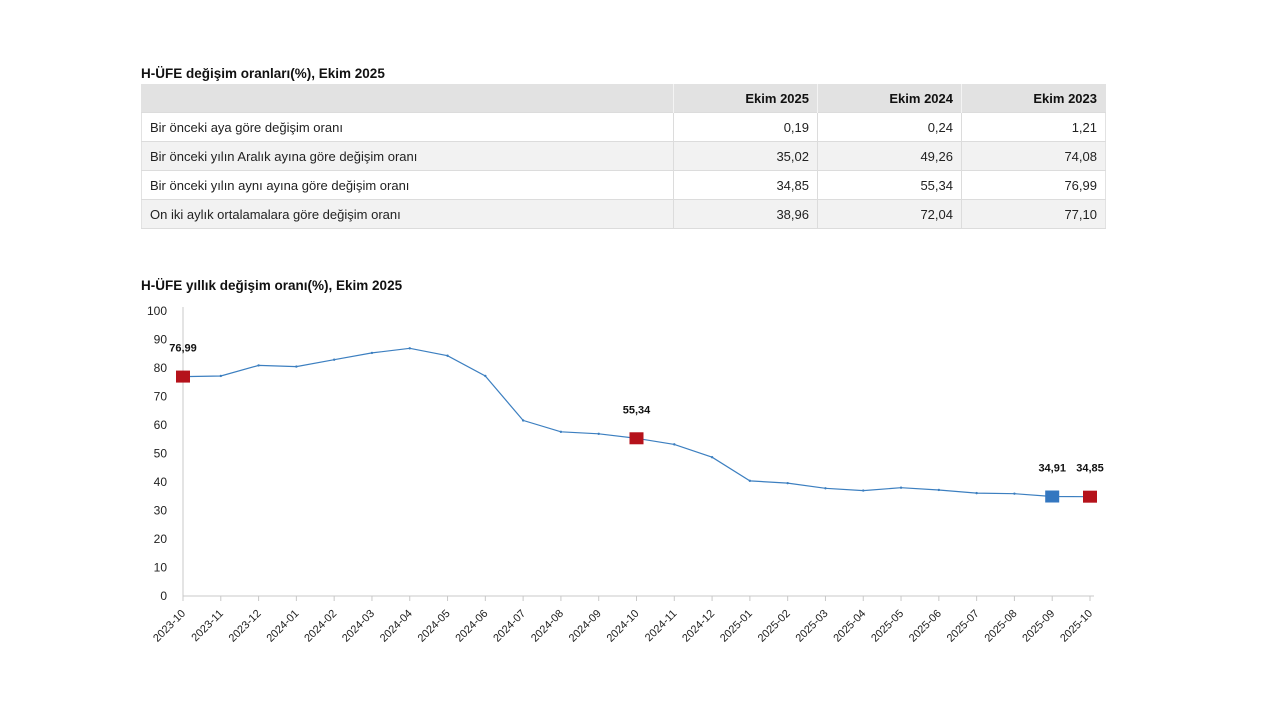  Describe the element at coordinates (434, 626) in the screenshot. I see `x-tick-label: 2024-05` at that location.